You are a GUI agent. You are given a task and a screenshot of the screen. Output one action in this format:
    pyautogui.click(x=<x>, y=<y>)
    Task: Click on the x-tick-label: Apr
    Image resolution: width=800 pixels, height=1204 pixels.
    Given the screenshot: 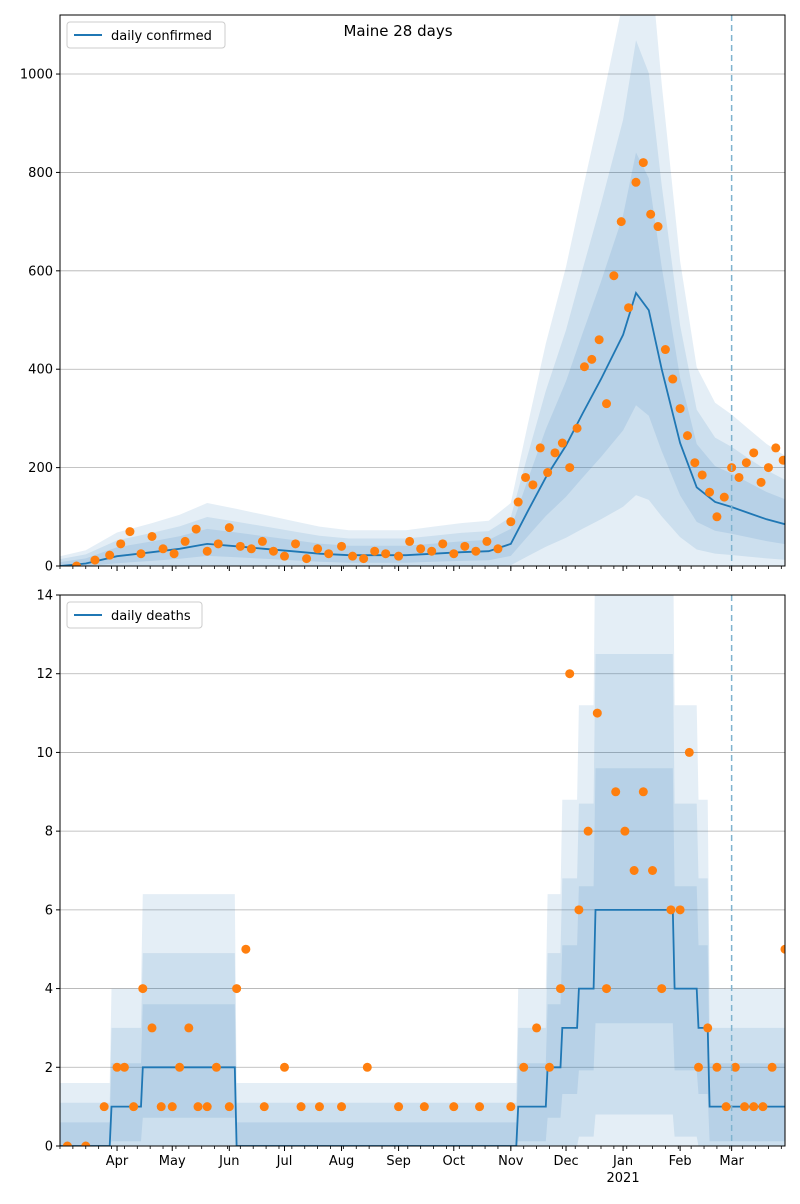 What is the action you would take?
    pyautogui.click(x=117, y=1161)
    